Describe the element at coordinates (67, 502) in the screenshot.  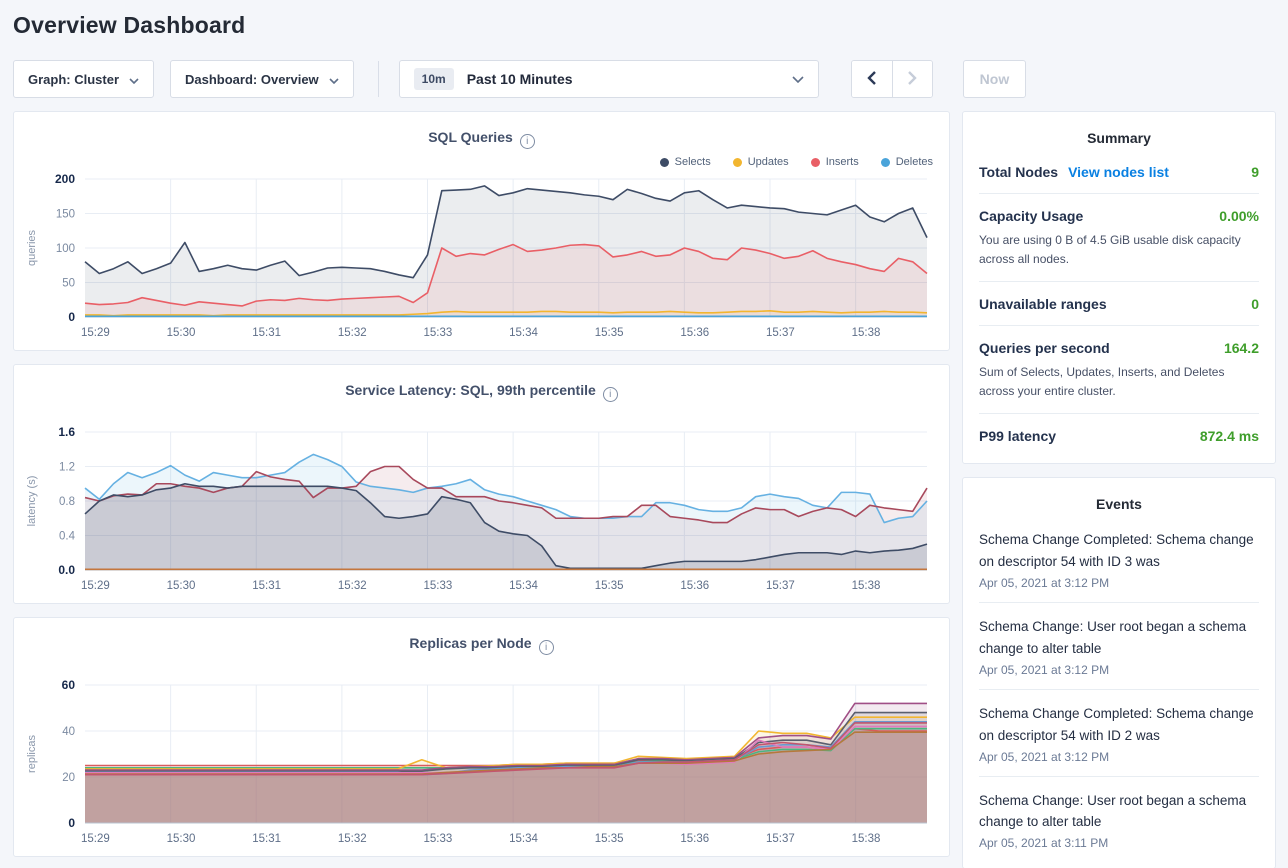
I see `svg-text: 0.8` at that location.